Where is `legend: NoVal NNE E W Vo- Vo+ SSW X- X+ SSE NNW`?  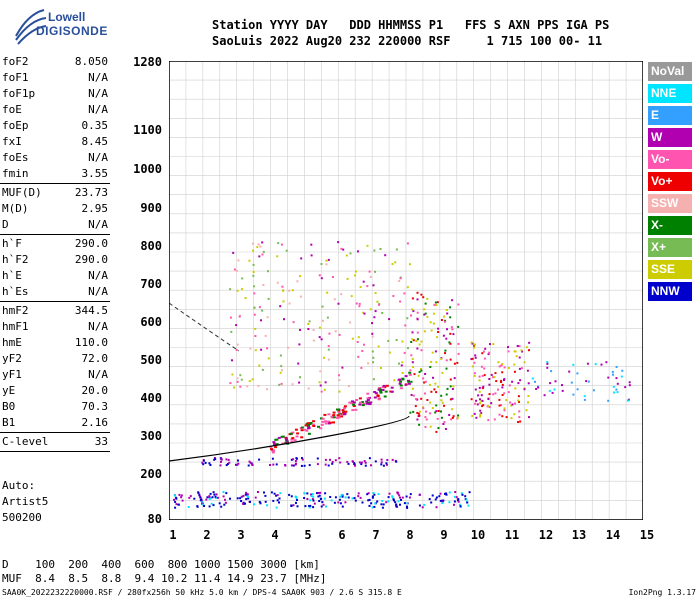 legend: NoVal NNE E W Vo- Vo+ SSW X- X+ SSE NNW is located at coordinates (670, 183).